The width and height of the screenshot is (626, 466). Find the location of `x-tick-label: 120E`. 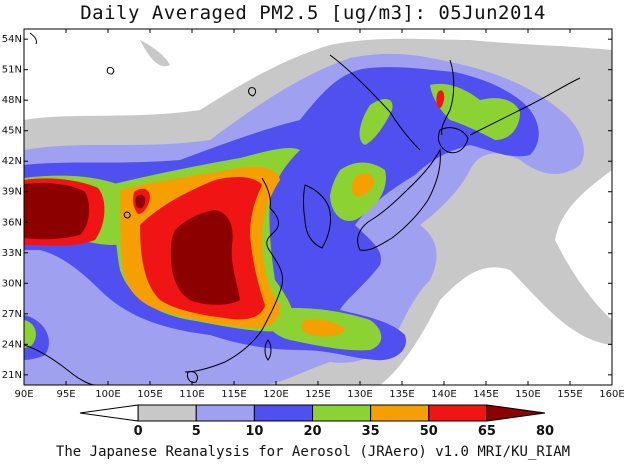

x-tick-label: 120E is located at coordinates (275, 394).